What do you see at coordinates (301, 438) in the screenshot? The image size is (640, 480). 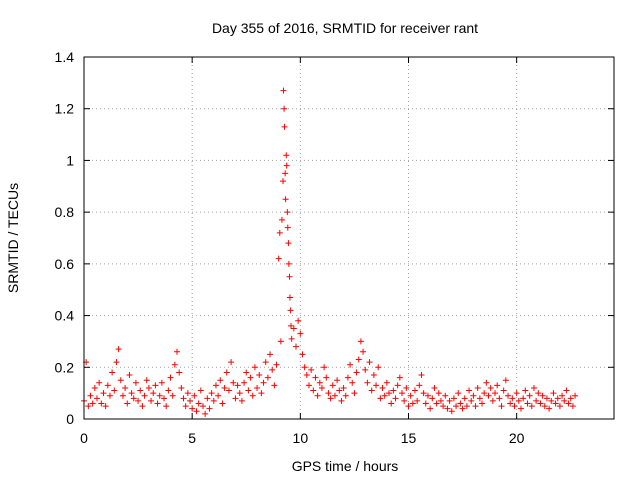 I see `x-tick-label: 10` at bounding box center [301, 438].